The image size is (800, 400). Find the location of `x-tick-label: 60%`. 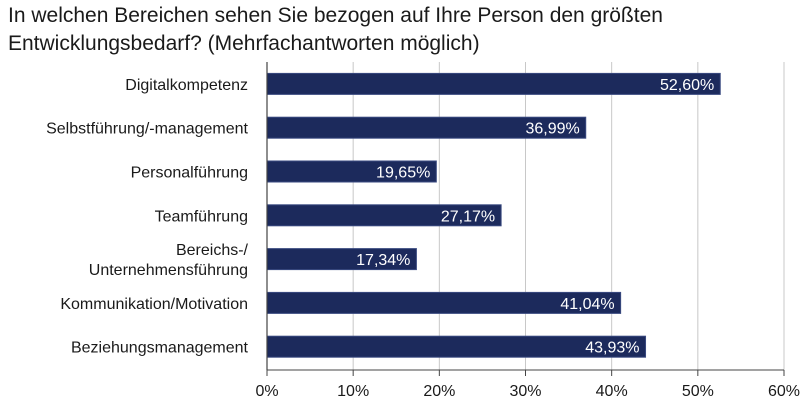

x-tick-label: 60% is located at coordinates (784, 391).